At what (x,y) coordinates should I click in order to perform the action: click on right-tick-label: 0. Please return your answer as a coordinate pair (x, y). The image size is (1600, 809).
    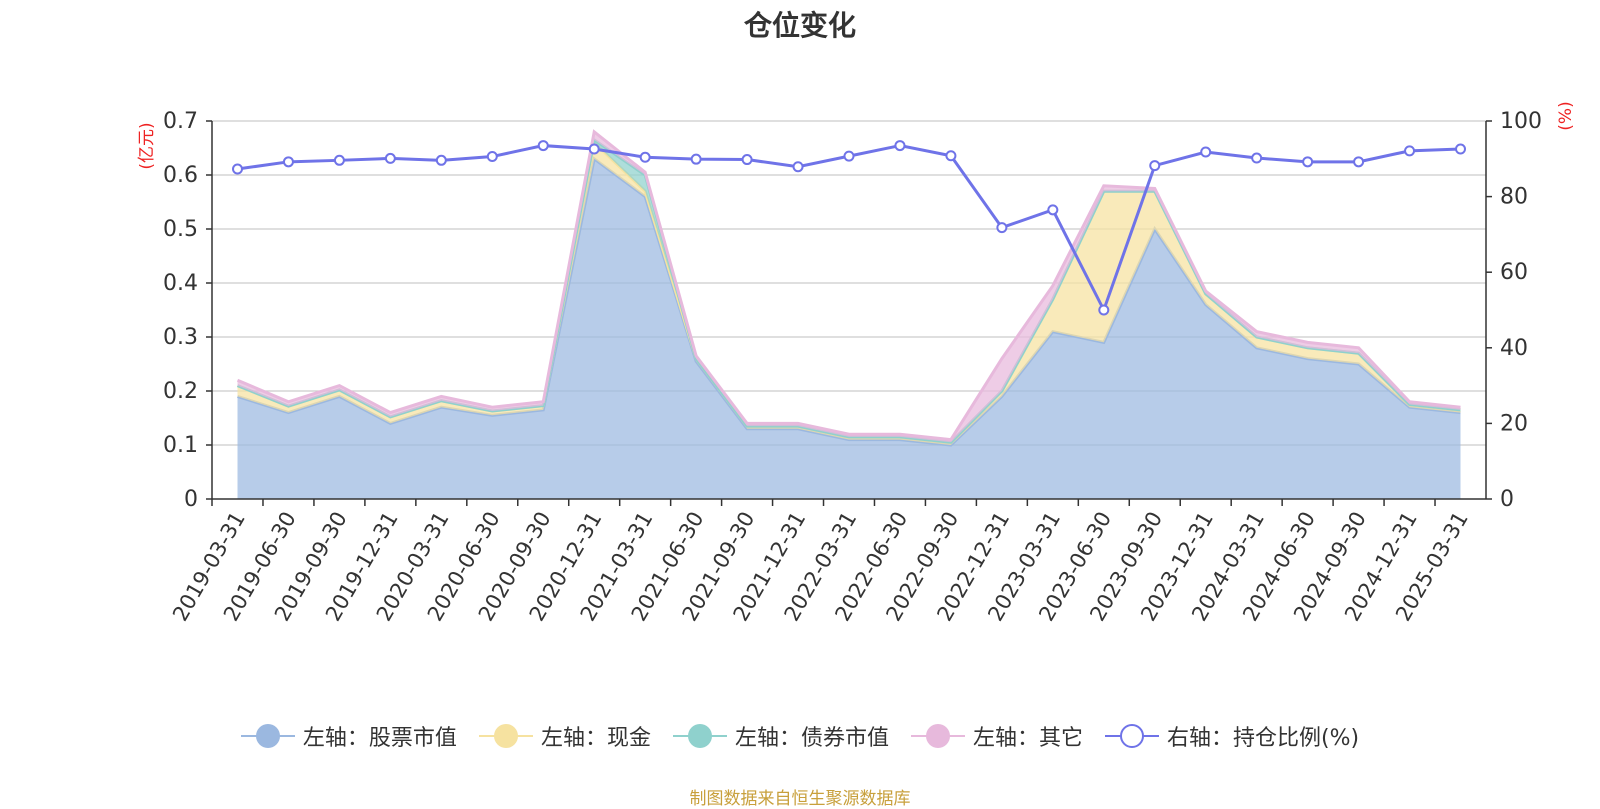
    Looking at the image, I should click on (1507, 499).